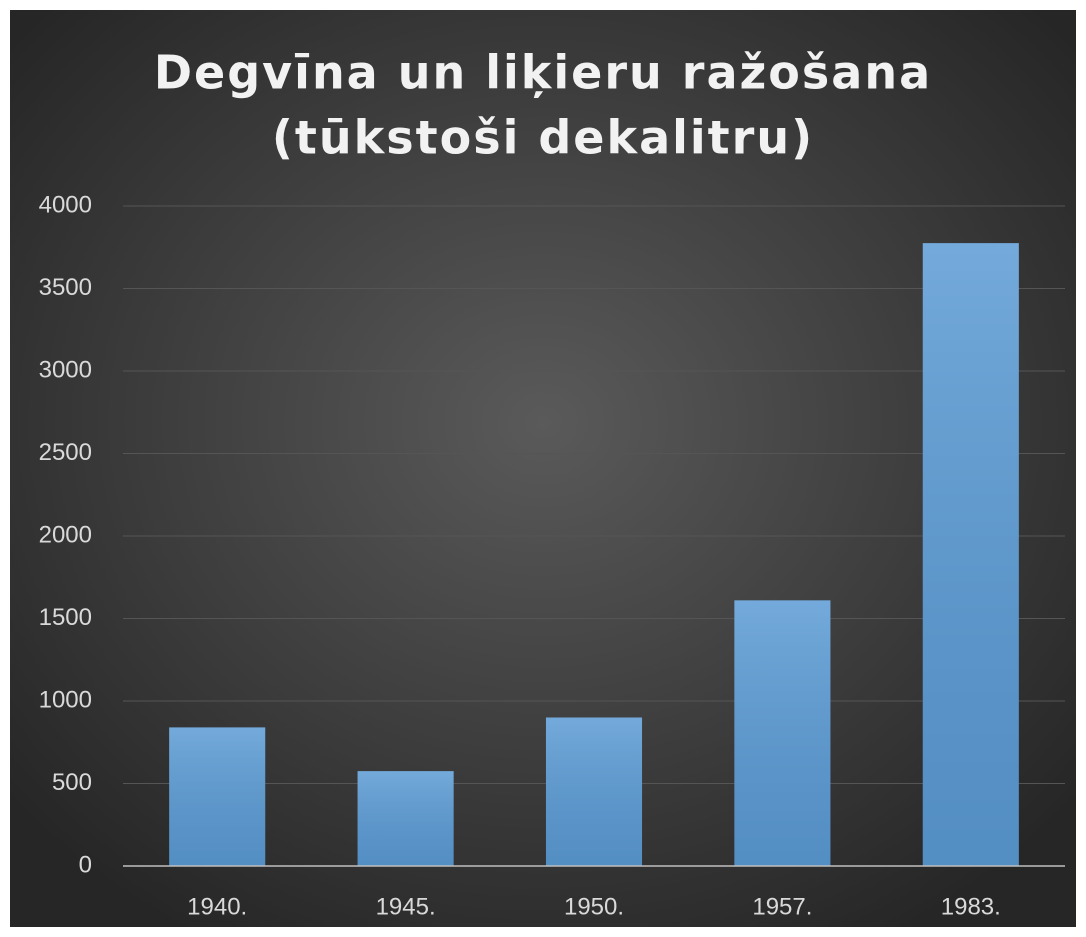  What do you see at coordinates (65, 369) in the screenshot?
I see `y-tick-label: 3000` at bounding box center [65, 369].